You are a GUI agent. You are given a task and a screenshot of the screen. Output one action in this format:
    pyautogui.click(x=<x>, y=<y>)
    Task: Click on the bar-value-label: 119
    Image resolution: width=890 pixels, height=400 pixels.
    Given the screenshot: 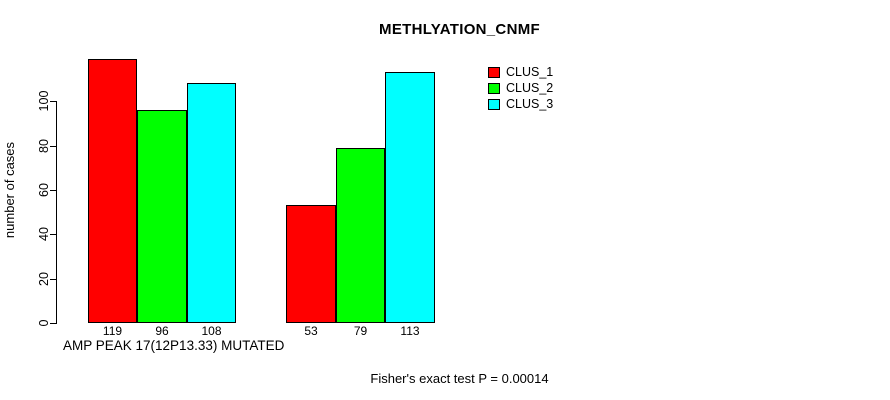 What is the action you would take?
    pyautogui.click(x=112, y=331)
    